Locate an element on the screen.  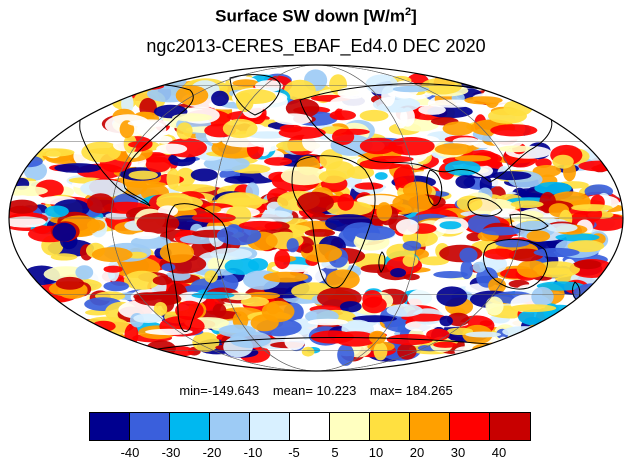
colorbar-tick-label: 30 is located at coordinates (458, 452).